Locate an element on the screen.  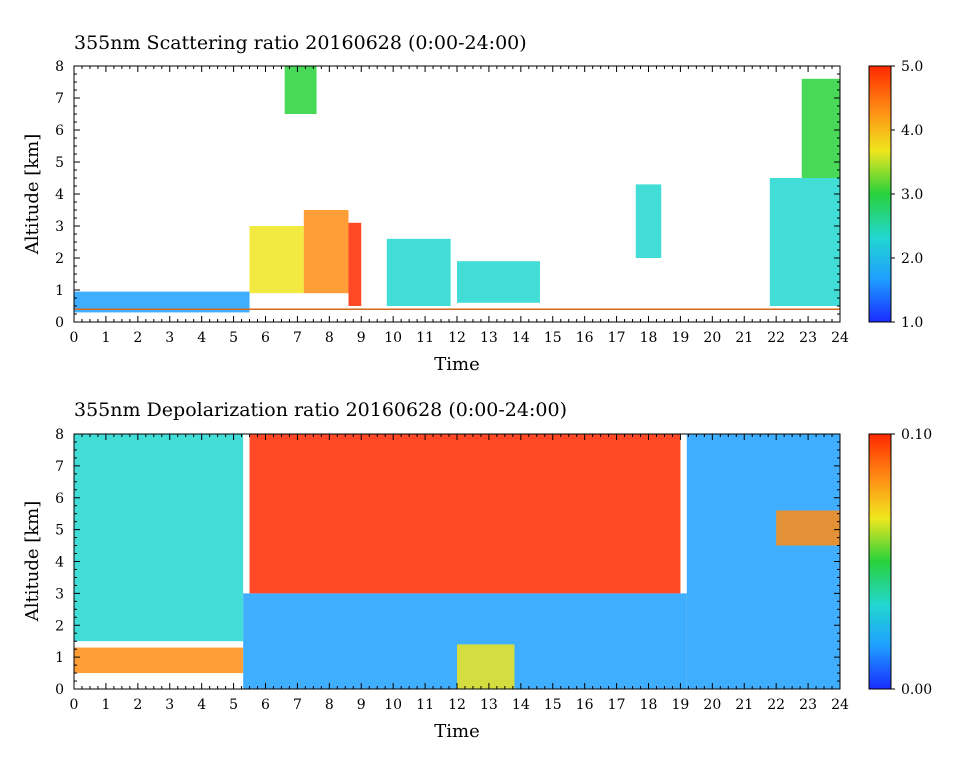
x-tick-label: 18 is located at coordinates (649, 338).